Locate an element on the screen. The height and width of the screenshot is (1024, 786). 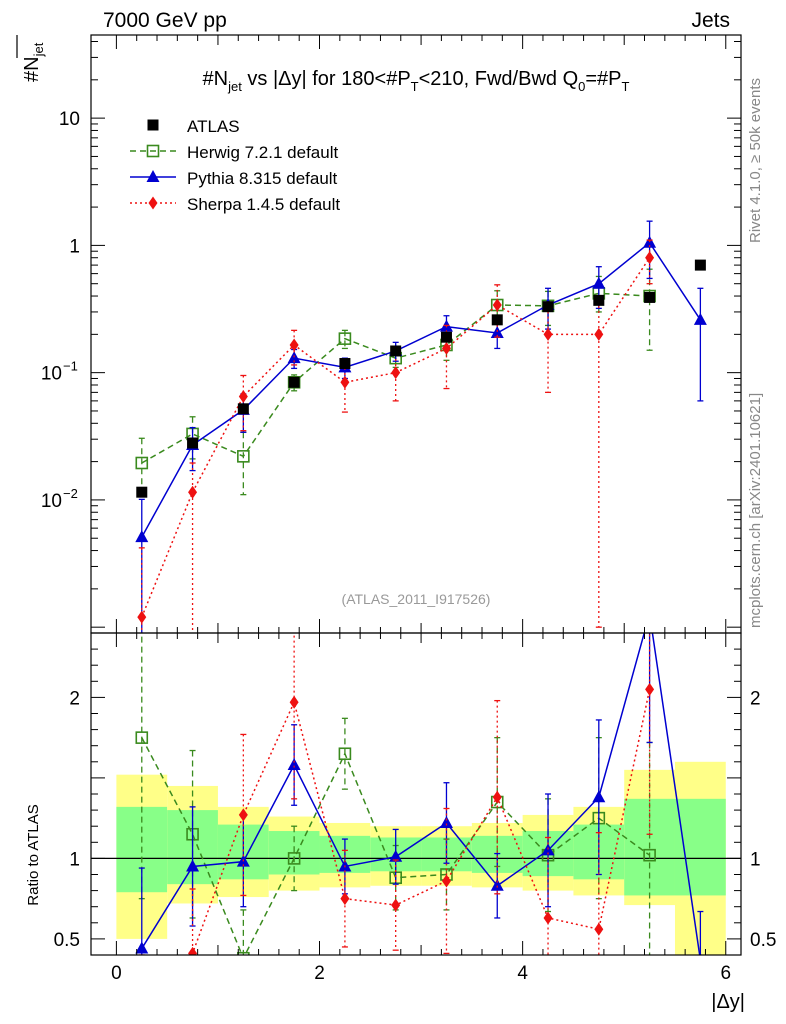
mcplots-label: mcplots.cern.ch [arXiv:2401.10621] is located at coordinates (755, 510).